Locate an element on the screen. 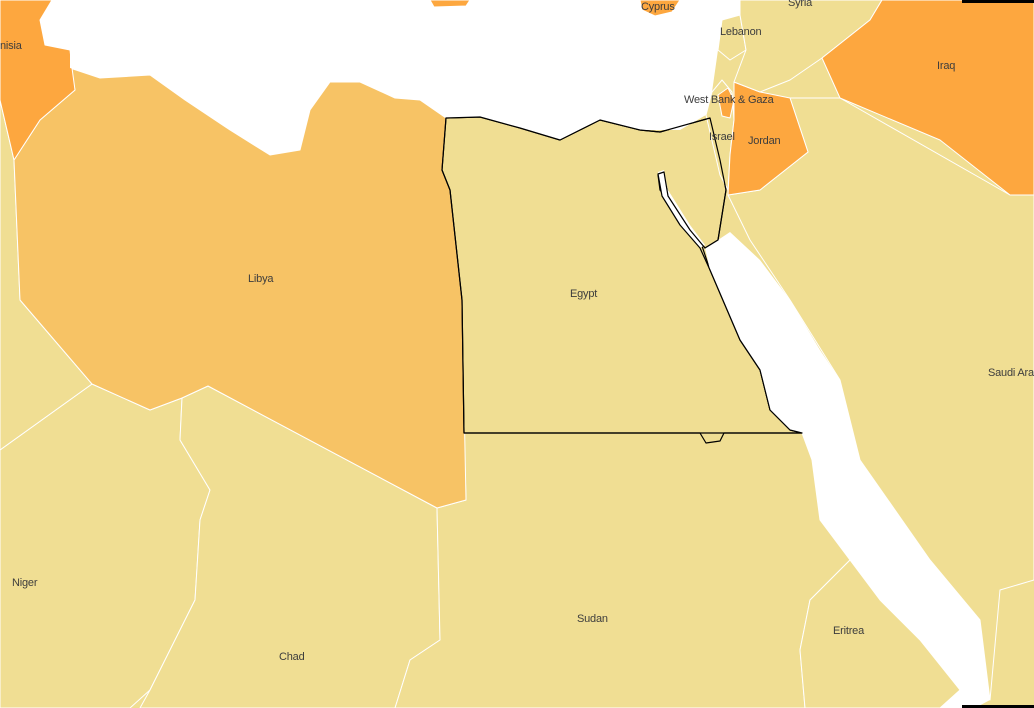 The image size is (1034, 708). mediterranean-sea is located at coordinates (390, 77).